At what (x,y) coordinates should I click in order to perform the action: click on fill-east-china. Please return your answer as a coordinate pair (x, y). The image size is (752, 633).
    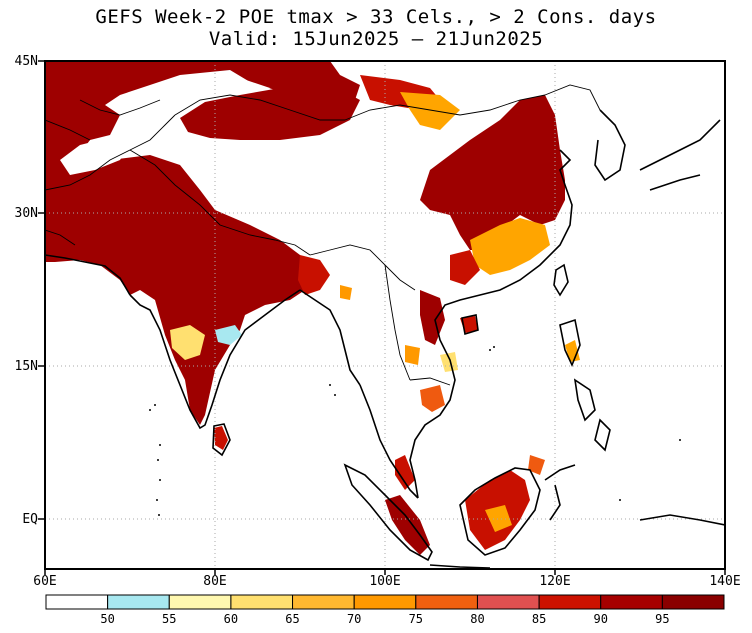
    Looking at the image, I should click on (492, 172).